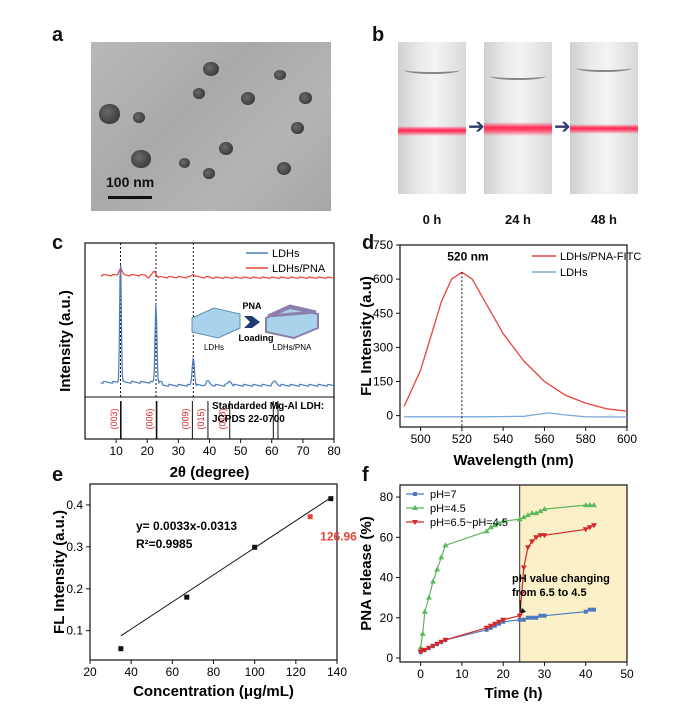  Describe the element at coordinates (389, 416) in the screenshot. I see `y-tick-label: 0` at that location.